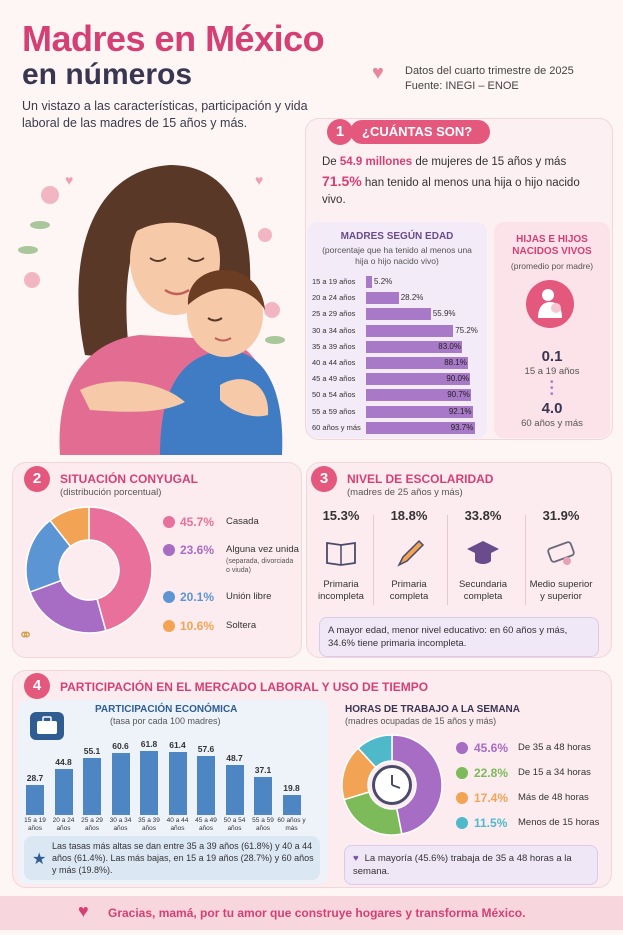  I want to click on section-3-subtitle: (madres de 25 años y más), so click(405, 492).